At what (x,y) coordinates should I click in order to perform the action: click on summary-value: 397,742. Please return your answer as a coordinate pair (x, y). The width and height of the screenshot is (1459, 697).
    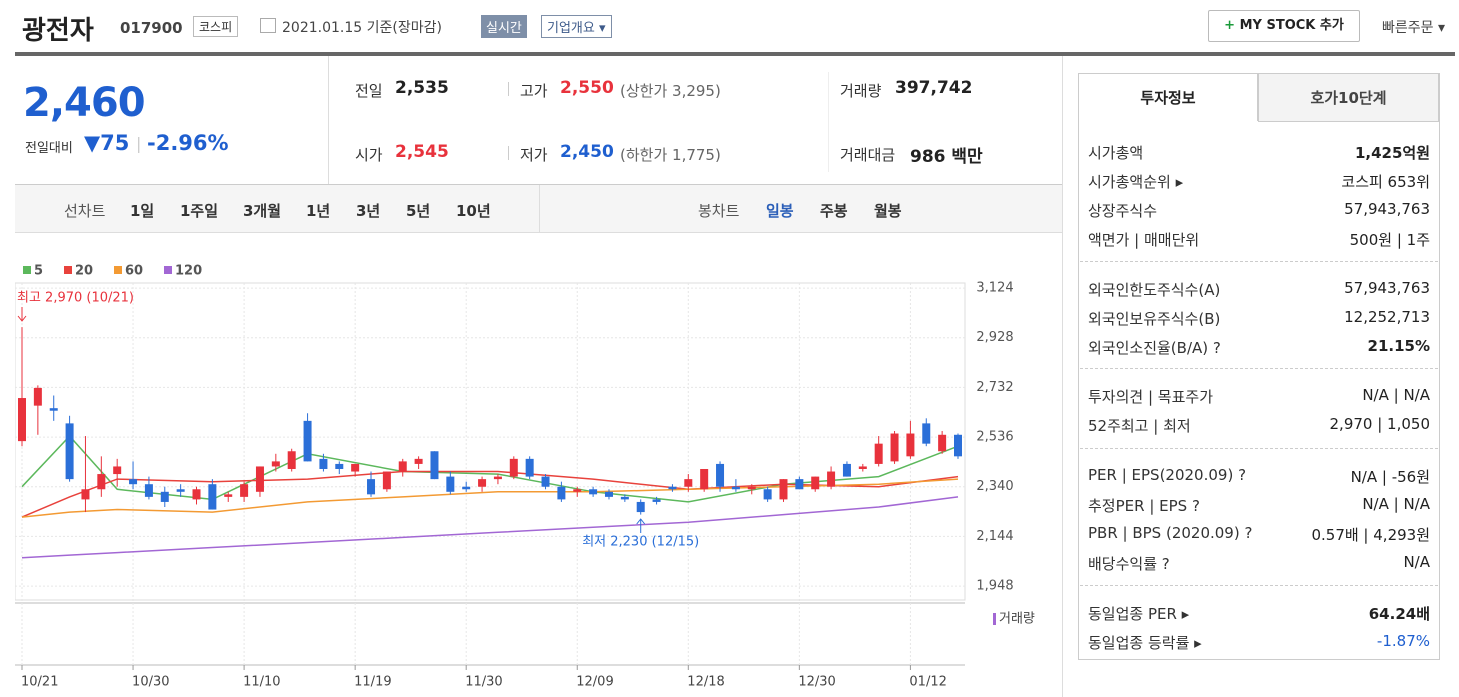
    Looking at the image, I should click on (934, 88).